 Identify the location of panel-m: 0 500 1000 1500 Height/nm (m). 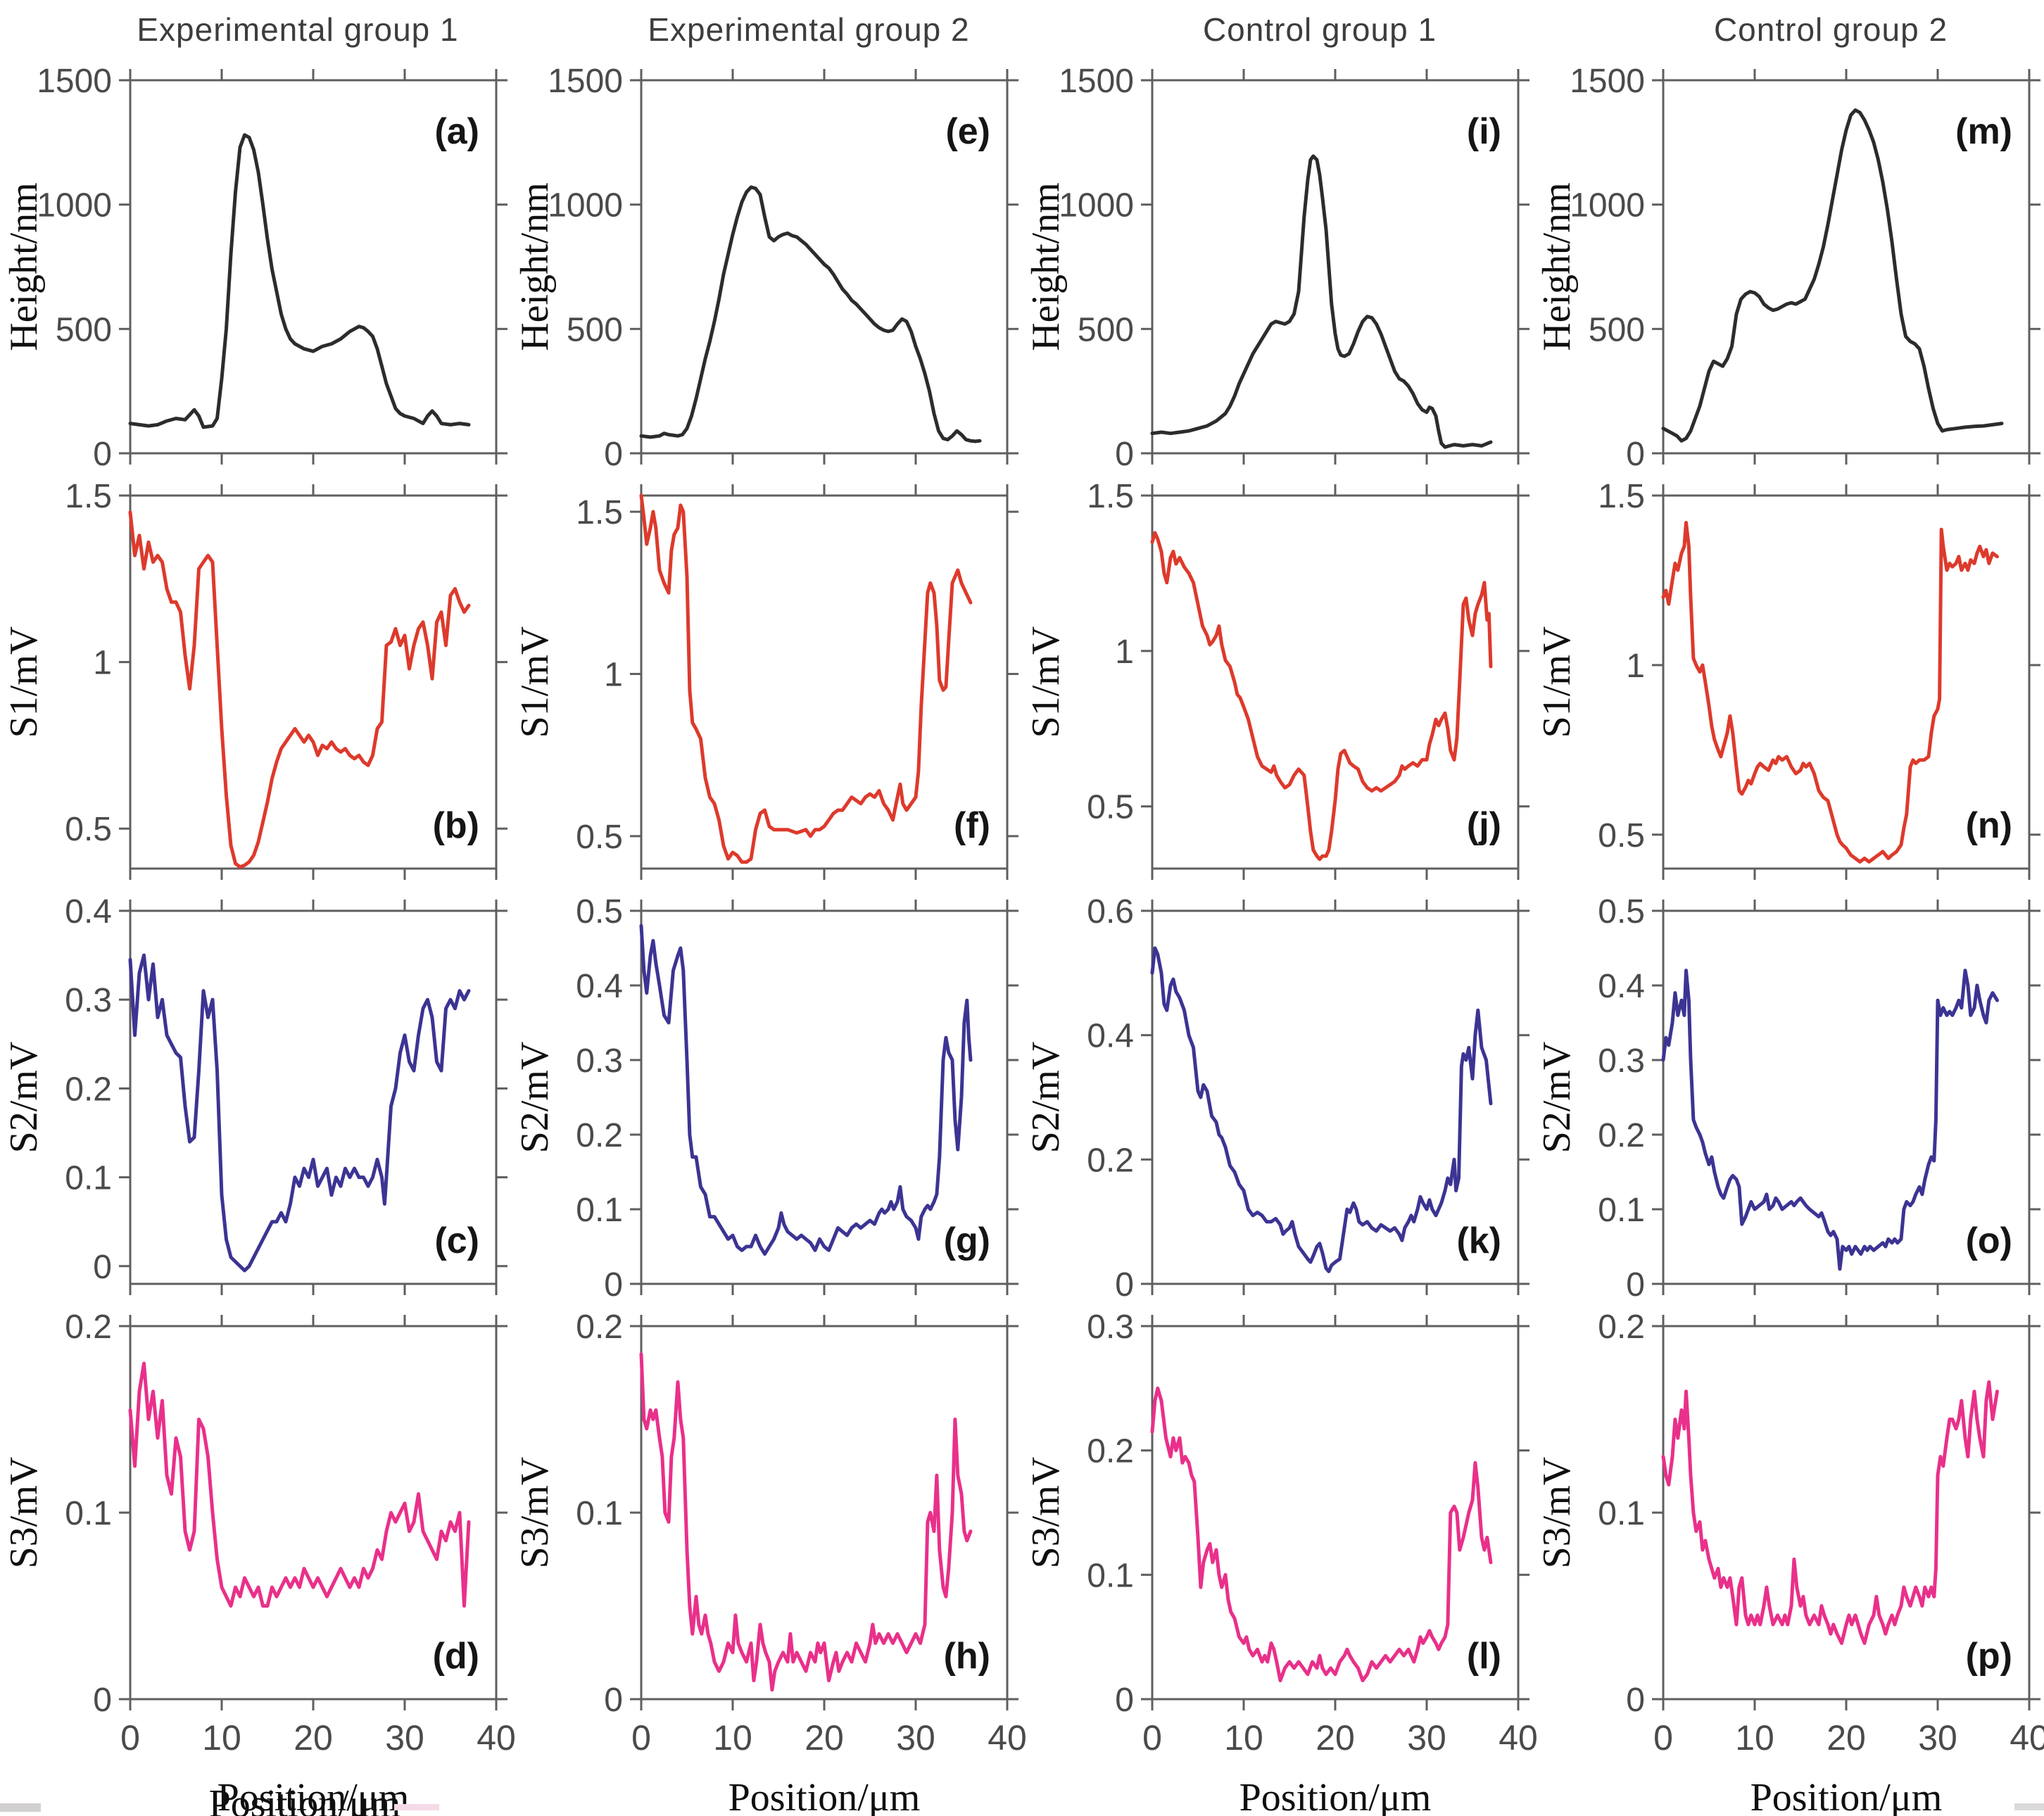
(1788, 266).